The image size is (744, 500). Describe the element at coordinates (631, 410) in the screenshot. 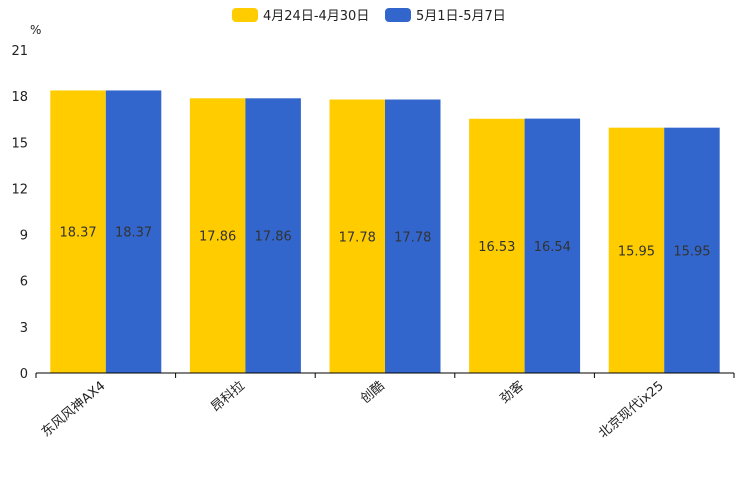

I see `x-tick-label: 北京现代ix25` at that location.